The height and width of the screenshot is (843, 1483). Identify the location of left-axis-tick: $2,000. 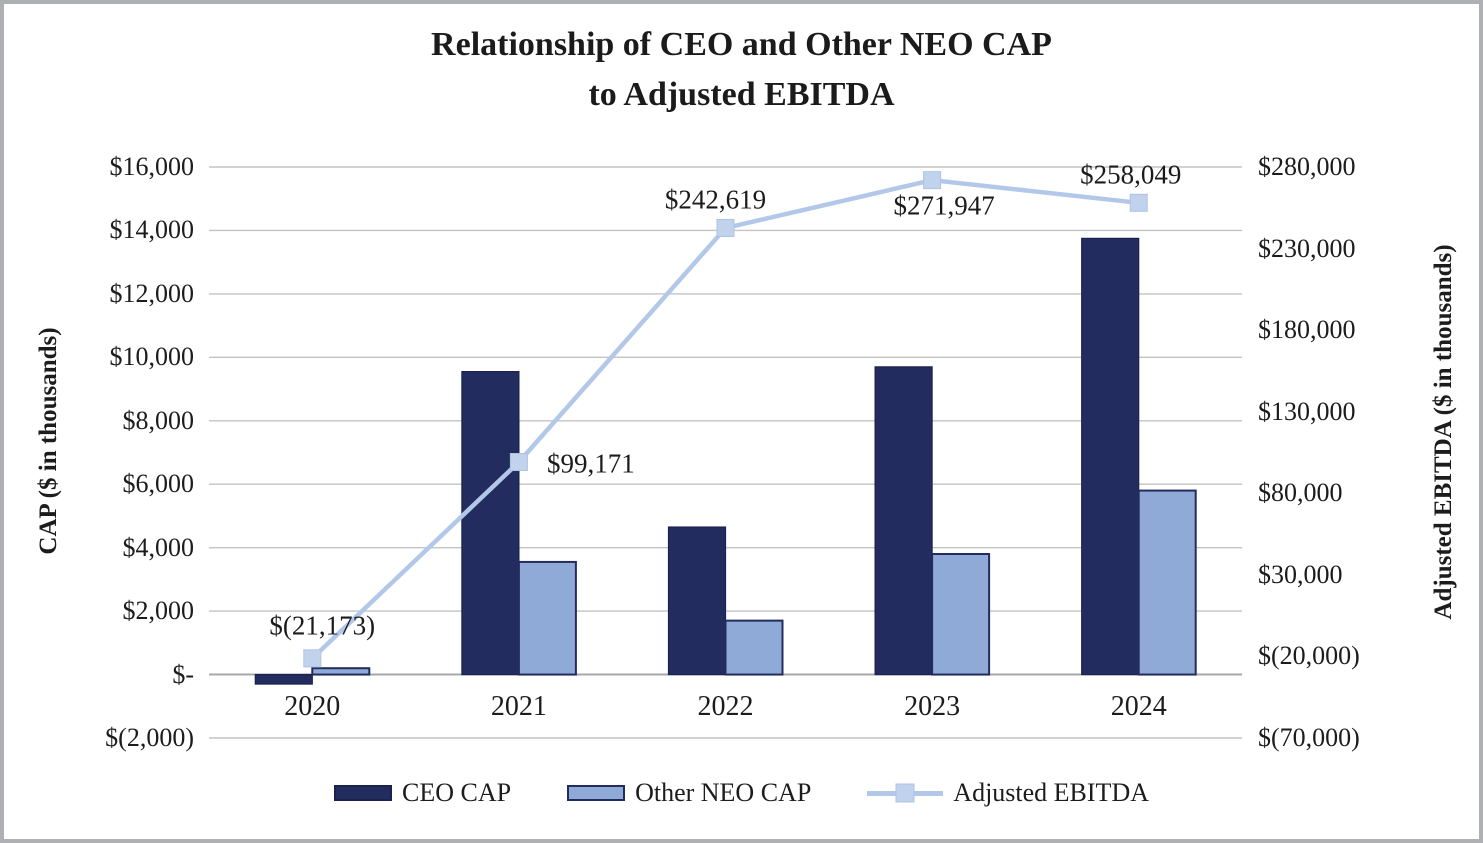
(158, 611).